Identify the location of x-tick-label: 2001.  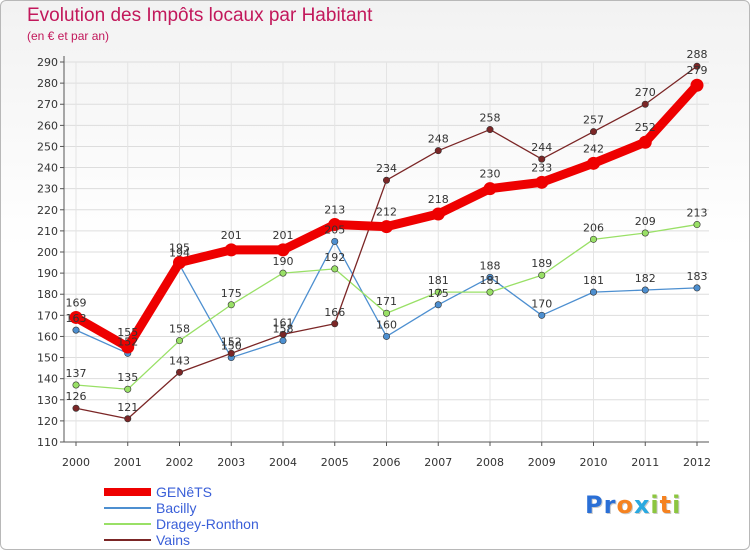
(128, 462).